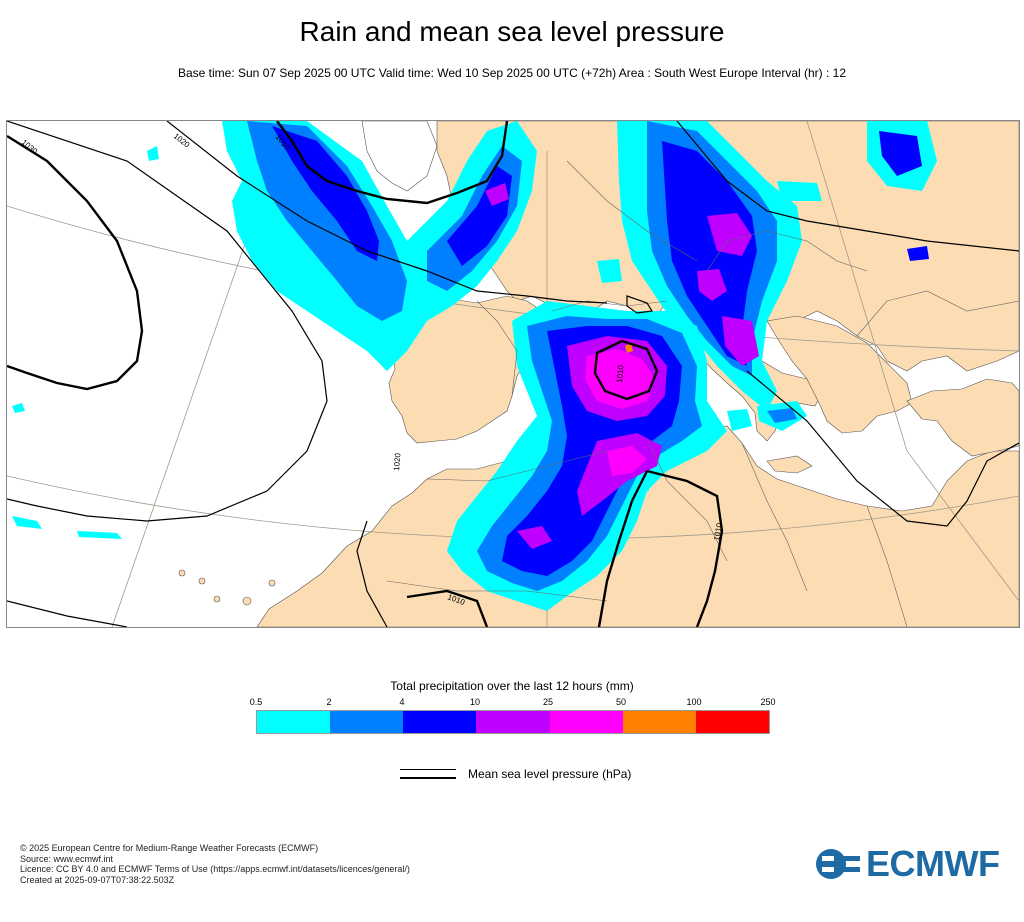 The width and height of the screenshot is (1024, 922). What do you see at coordinates (402, 702) in the screenshot?
I see `colorbar-tick: 4` at bounding box center [402, 702].